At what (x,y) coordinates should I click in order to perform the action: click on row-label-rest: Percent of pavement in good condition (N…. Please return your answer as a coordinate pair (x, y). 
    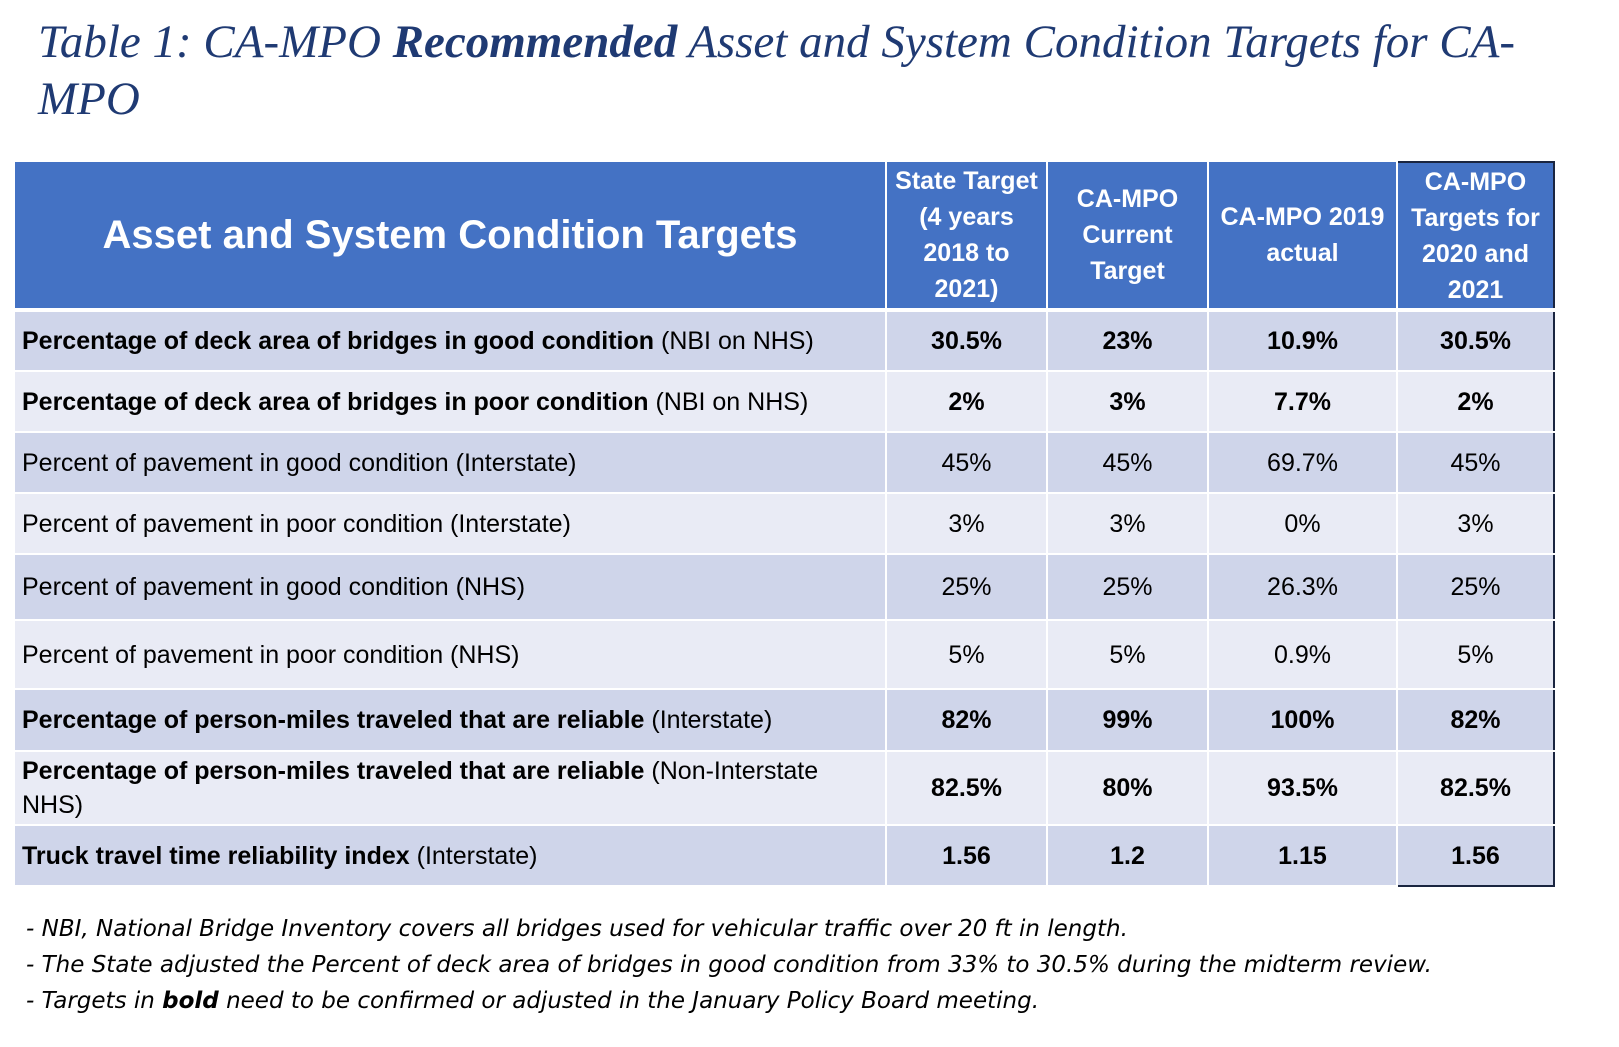
    Looking at the image, I should click on (274, 587).